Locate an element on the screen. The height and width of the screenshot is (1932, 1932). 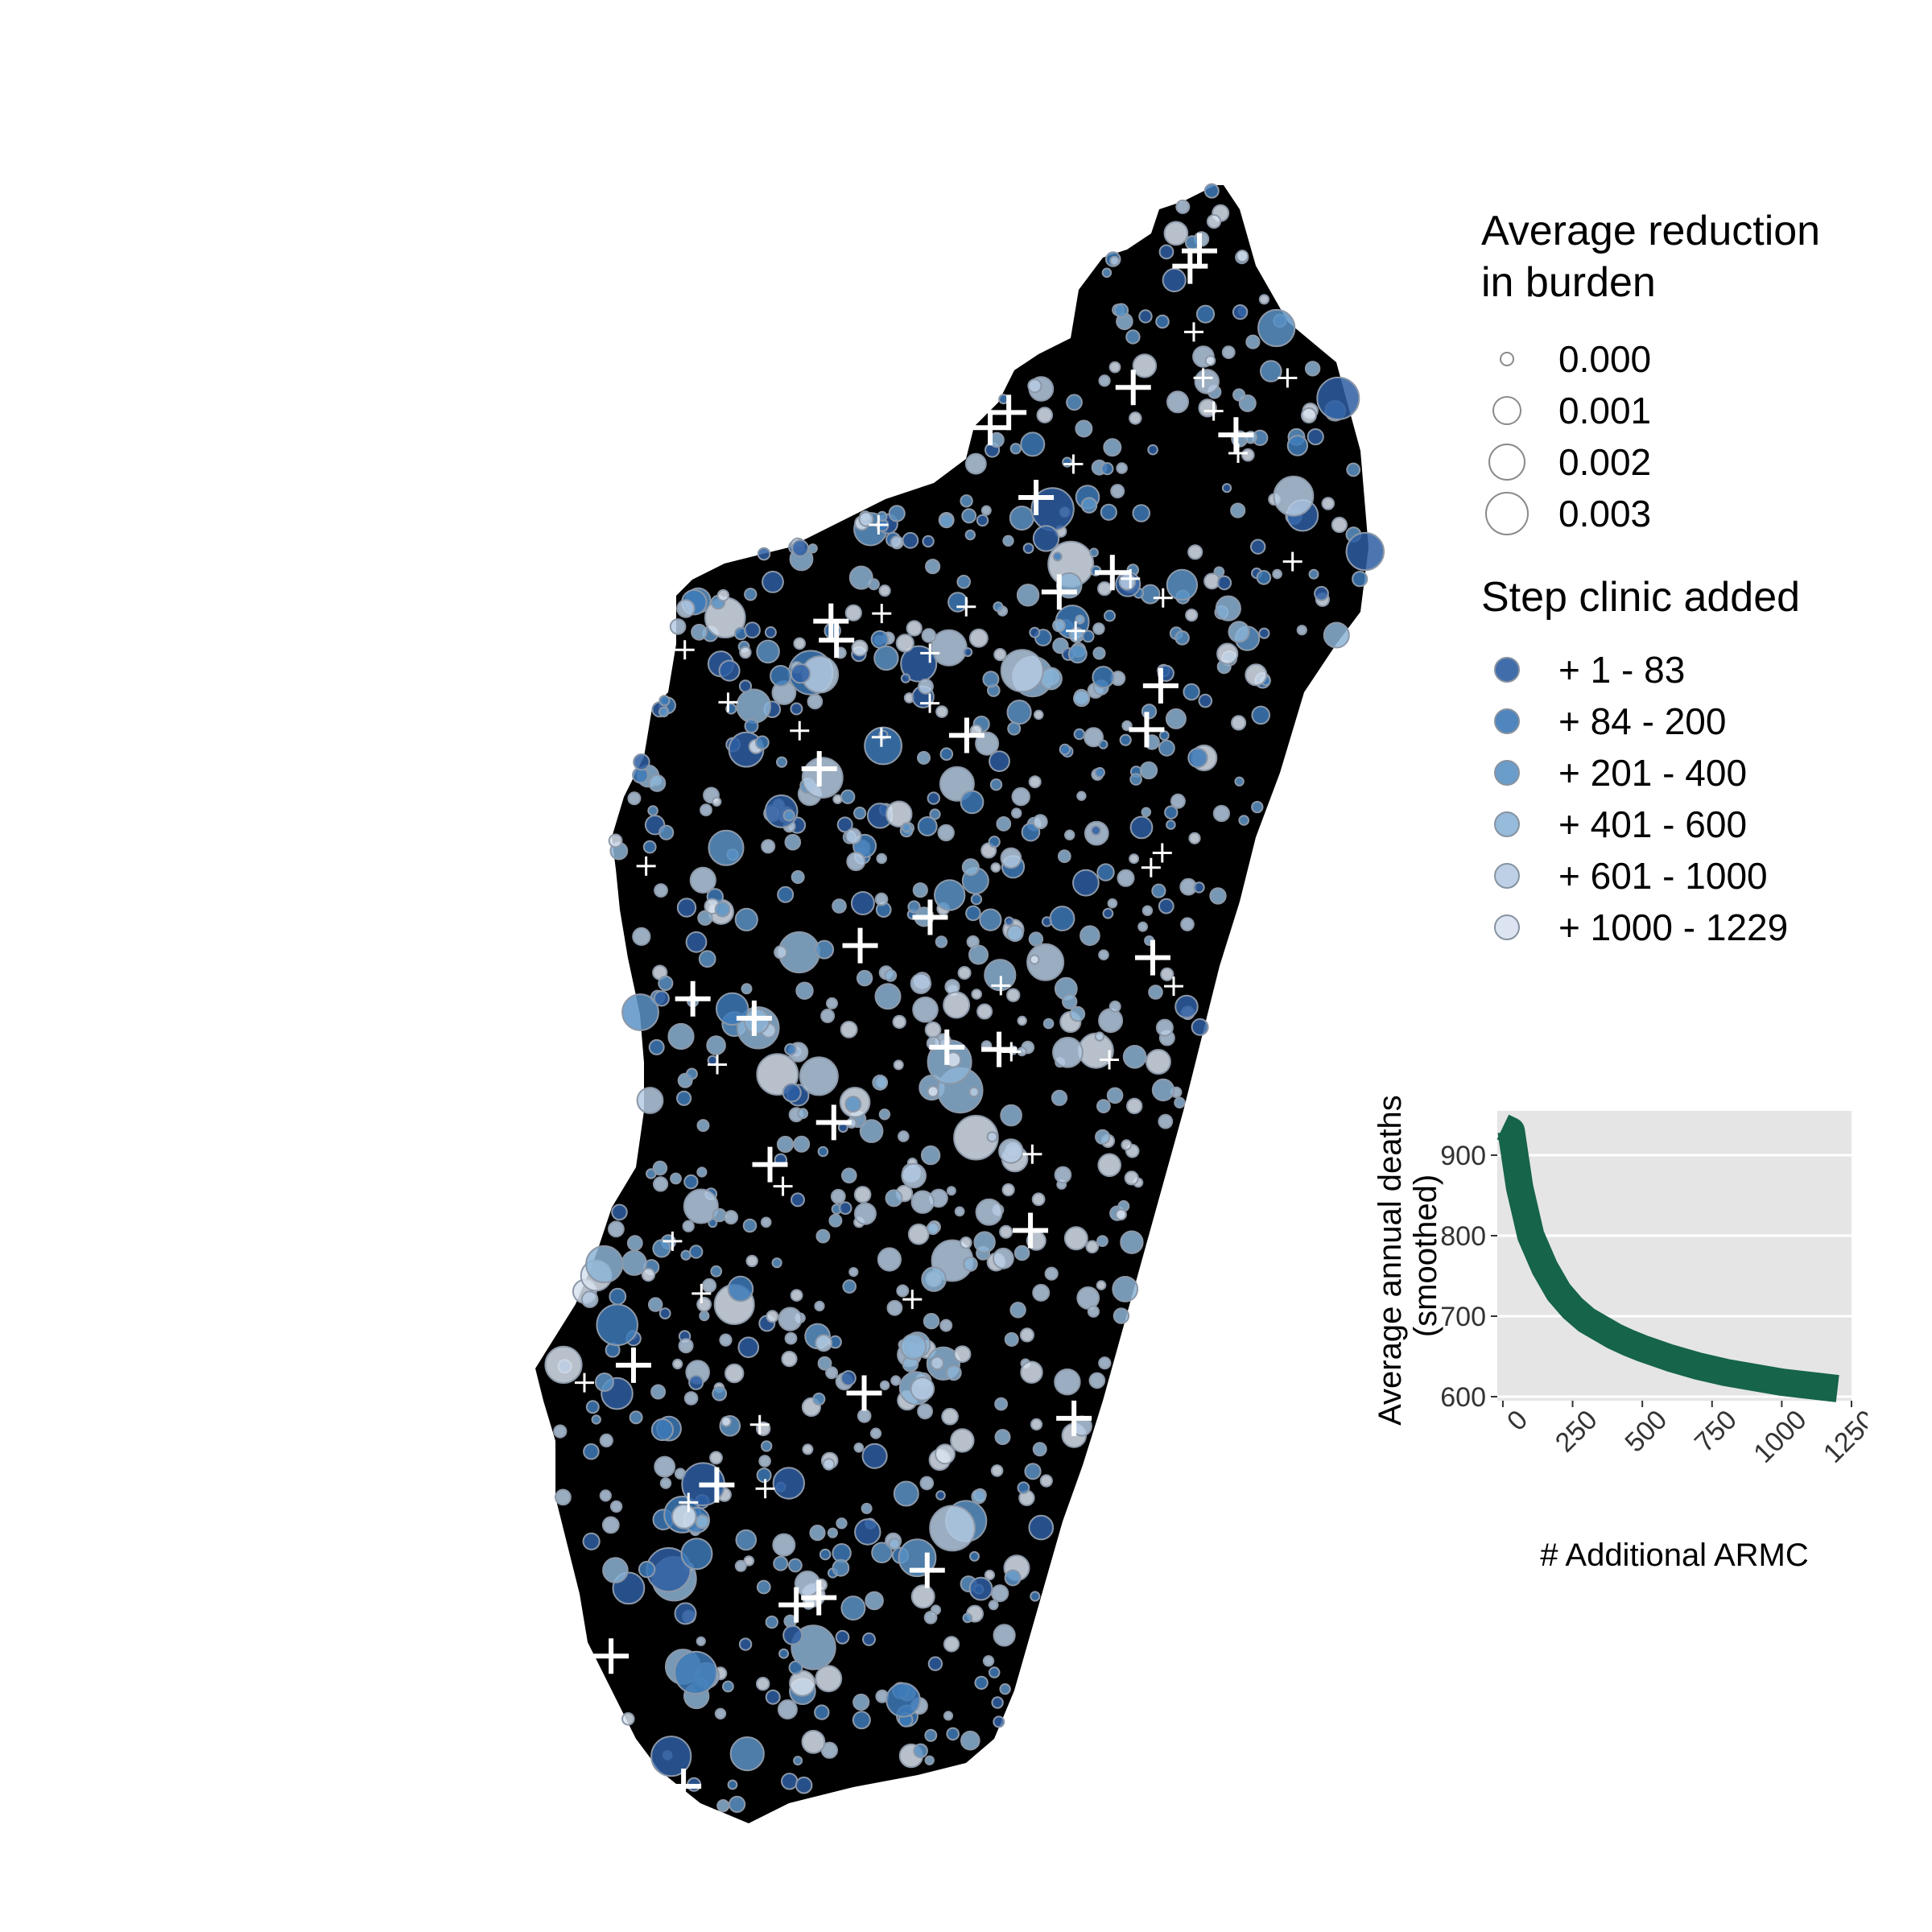
legend-color-title: Step clinic added is located at coordinates (1641, 597).